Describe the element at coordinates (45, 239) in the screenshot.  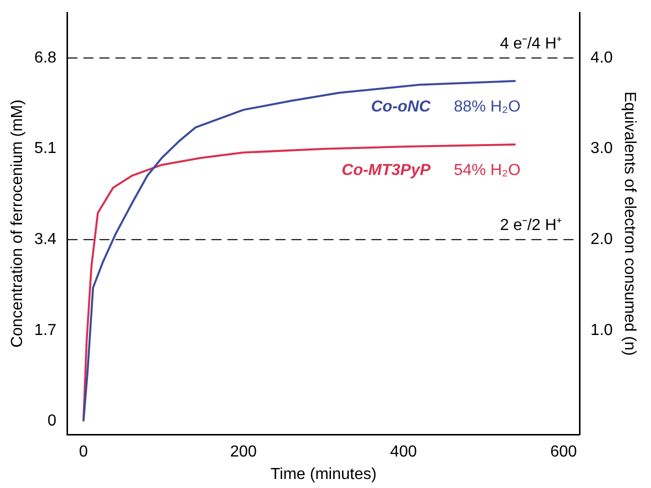
I see `y-tick-label: 3.4` at that location.